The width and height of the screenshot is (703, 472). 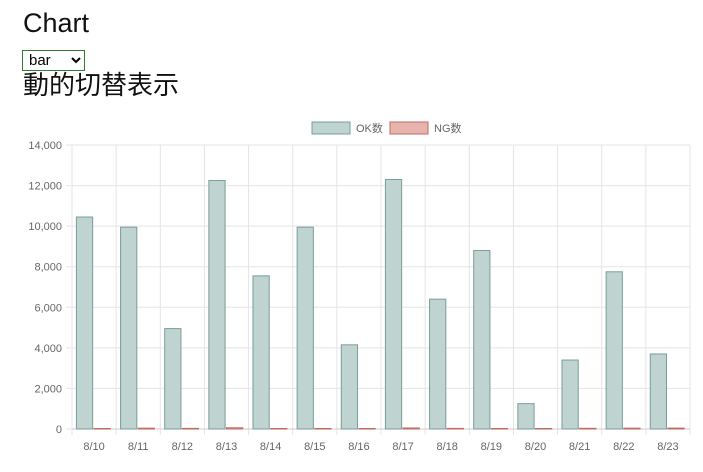 I want to click on x-tick-label: 8/12, so click(x=182, y=447).